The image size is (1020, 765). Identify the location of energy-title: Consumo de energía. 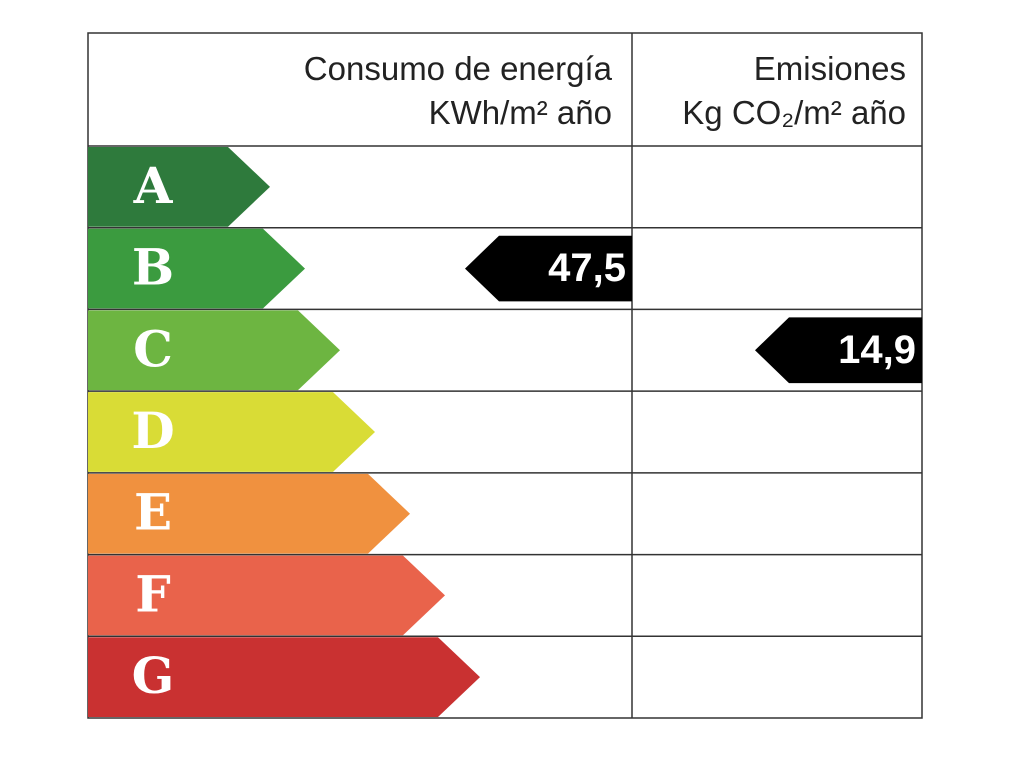
(458, 68).